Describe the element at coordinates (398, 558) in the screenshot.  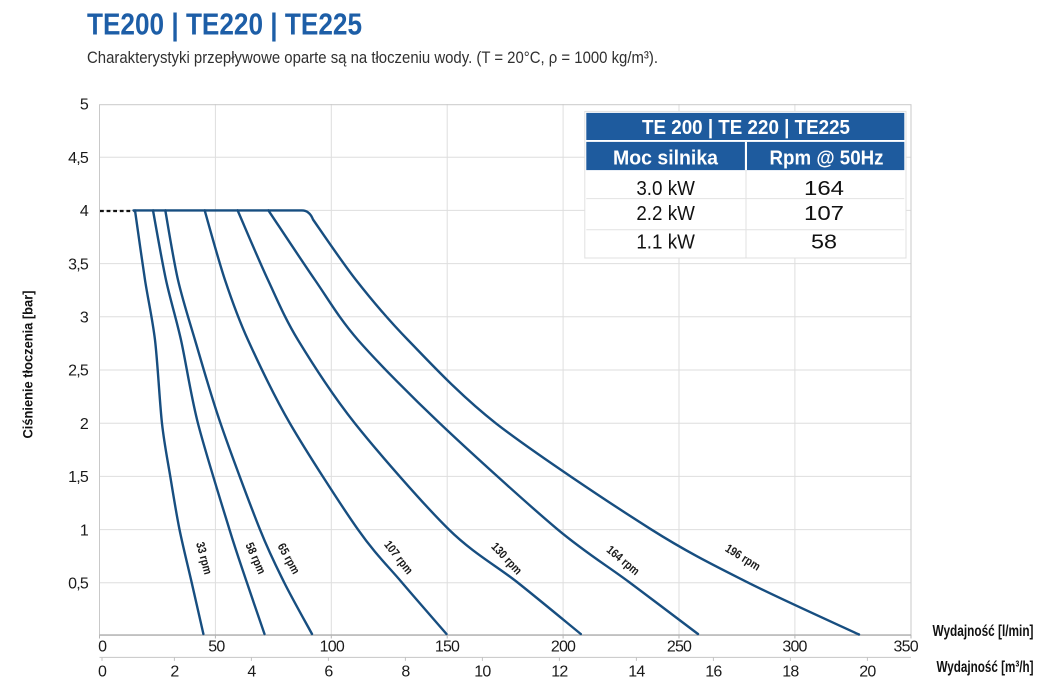
I see `svg-text: 107 rpm` at that location.